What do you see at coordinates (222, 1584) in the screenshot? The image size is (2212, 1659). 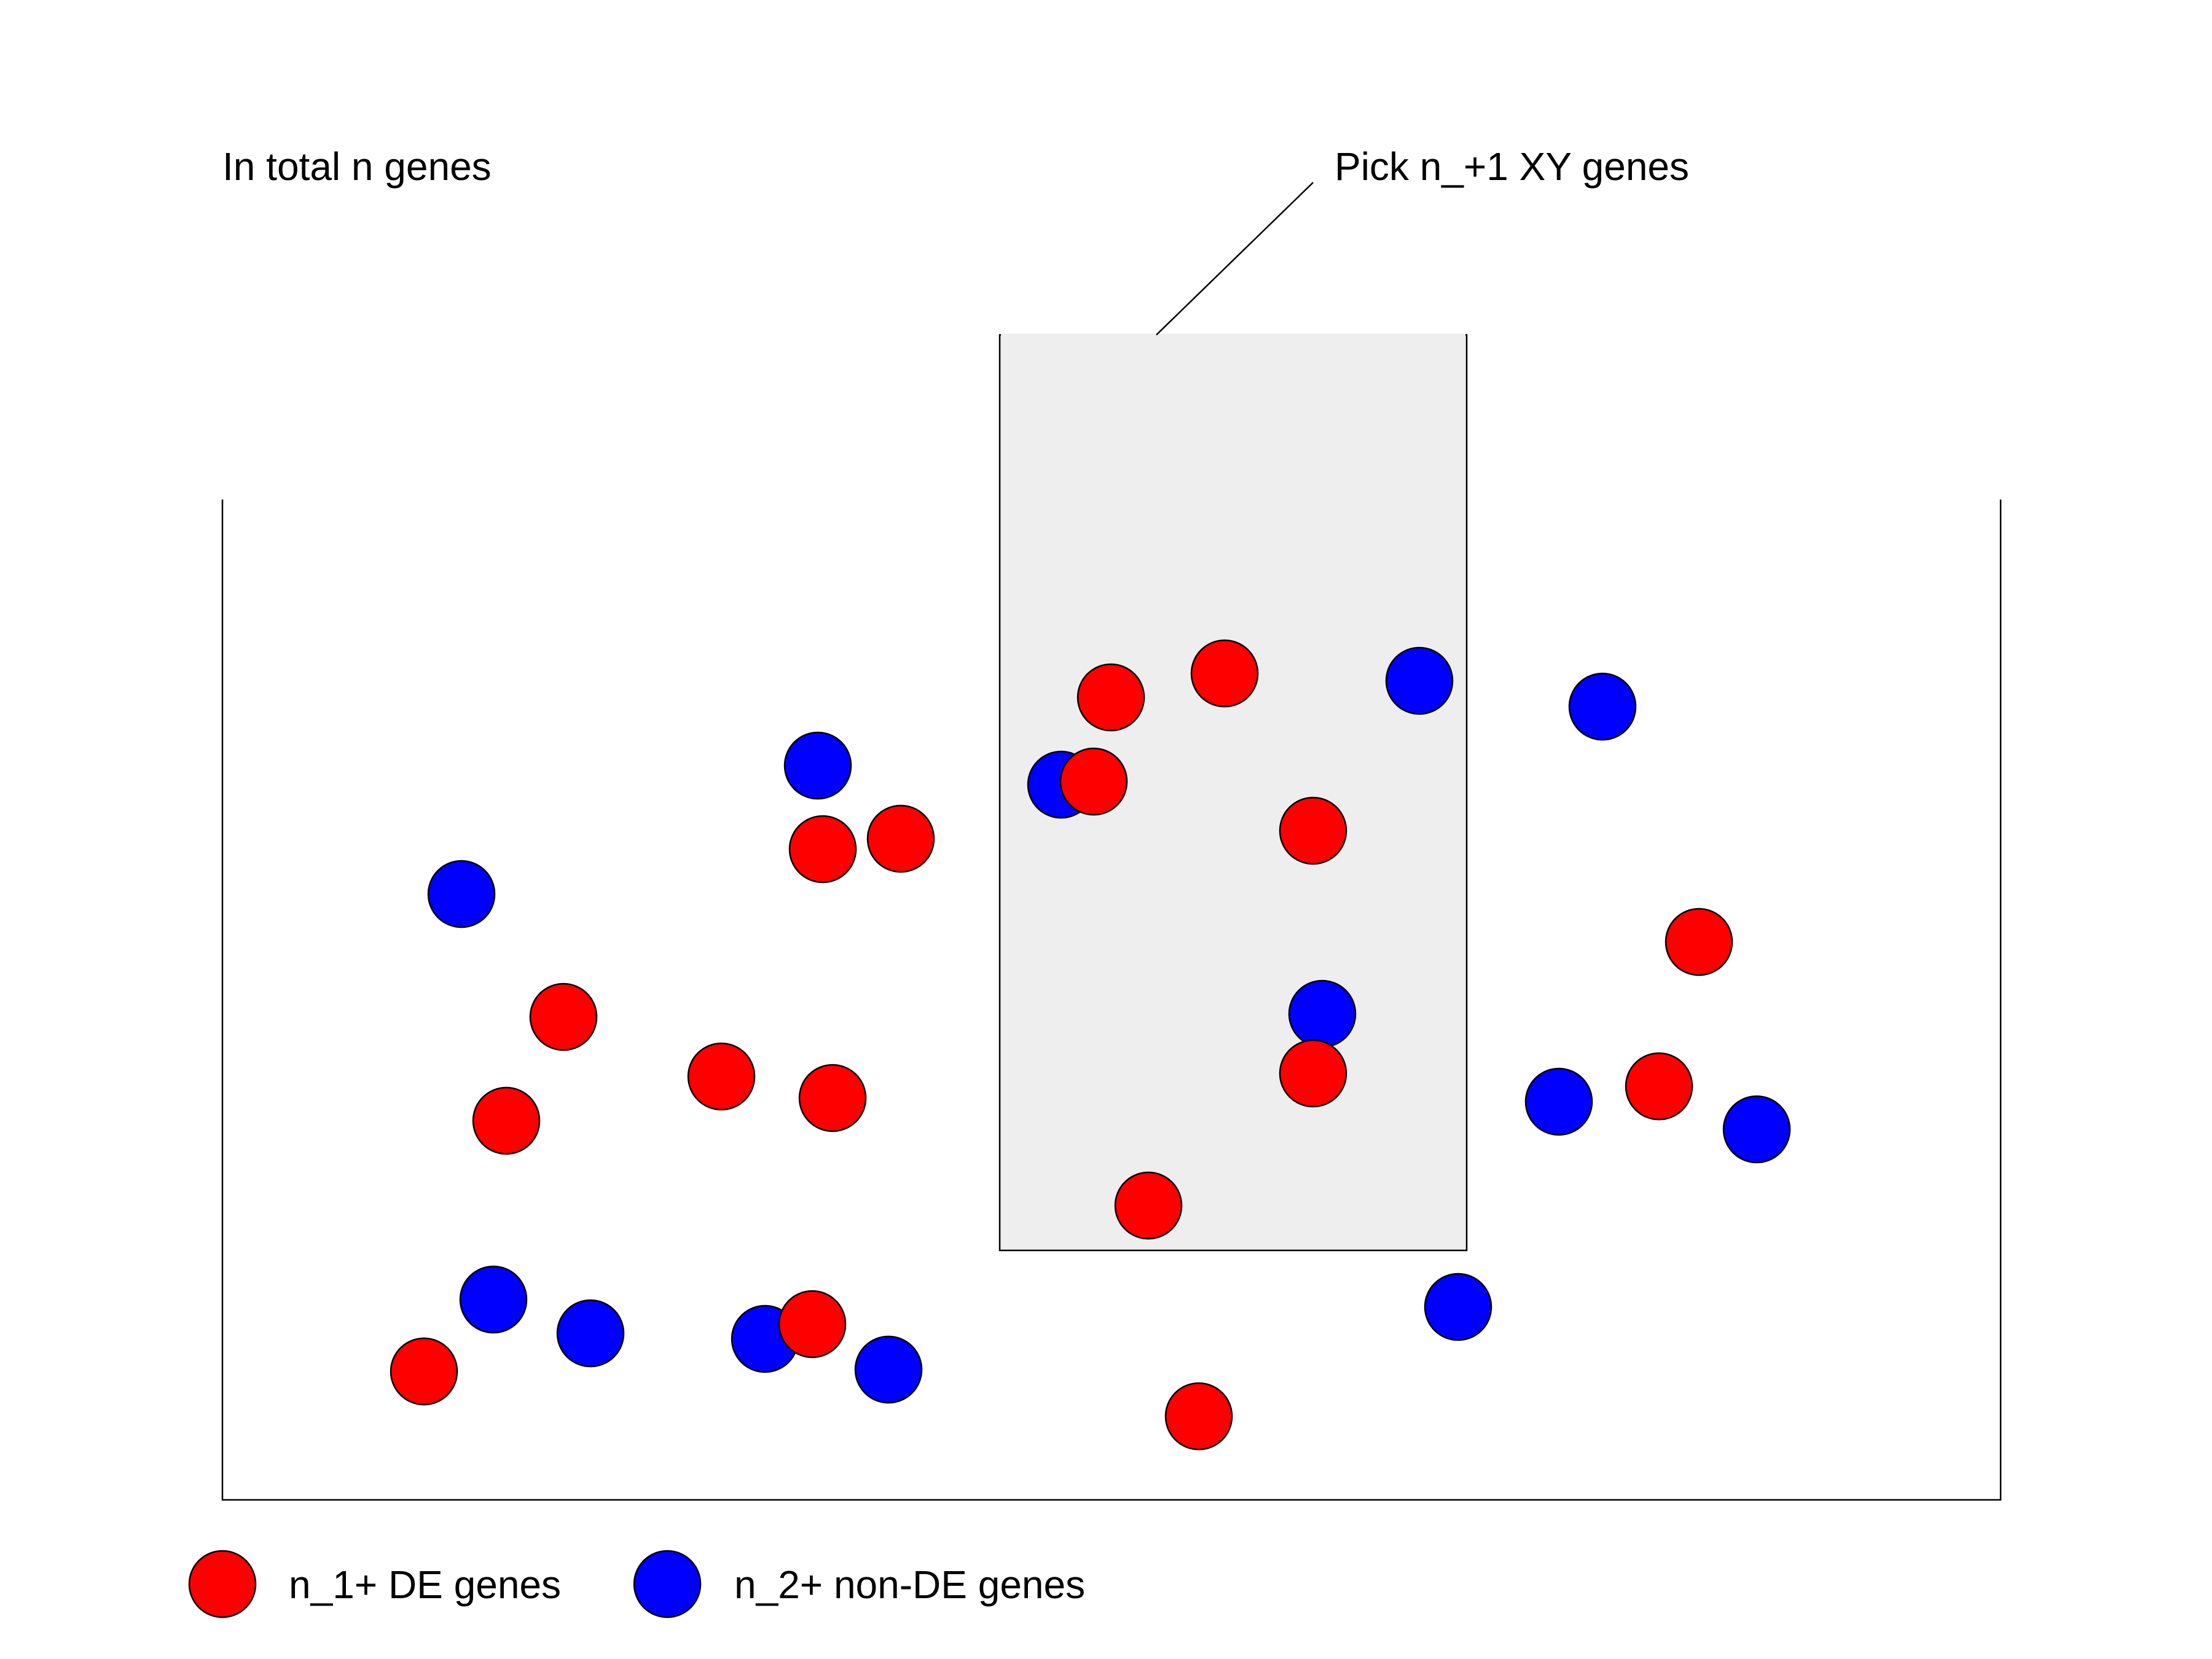 I see `legend-de-swatch` at bounding box center [222, 1584].